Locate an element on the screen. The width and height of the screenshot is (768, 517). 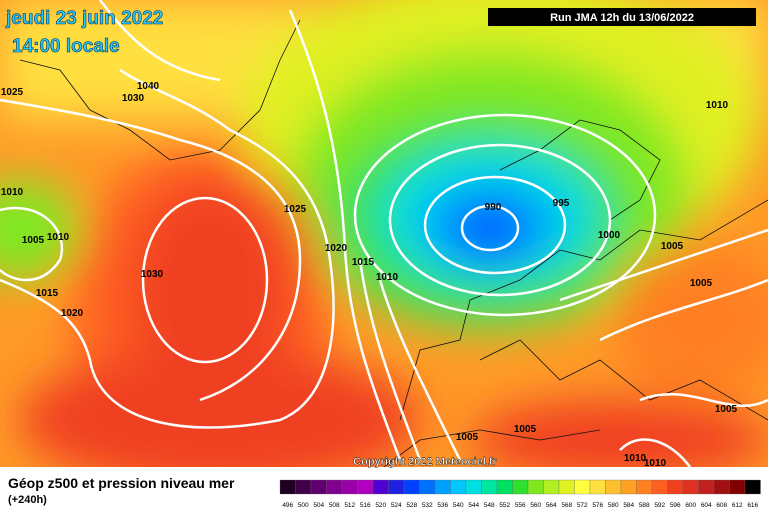
scale-label: 504 is located at coordinates (318, 505).